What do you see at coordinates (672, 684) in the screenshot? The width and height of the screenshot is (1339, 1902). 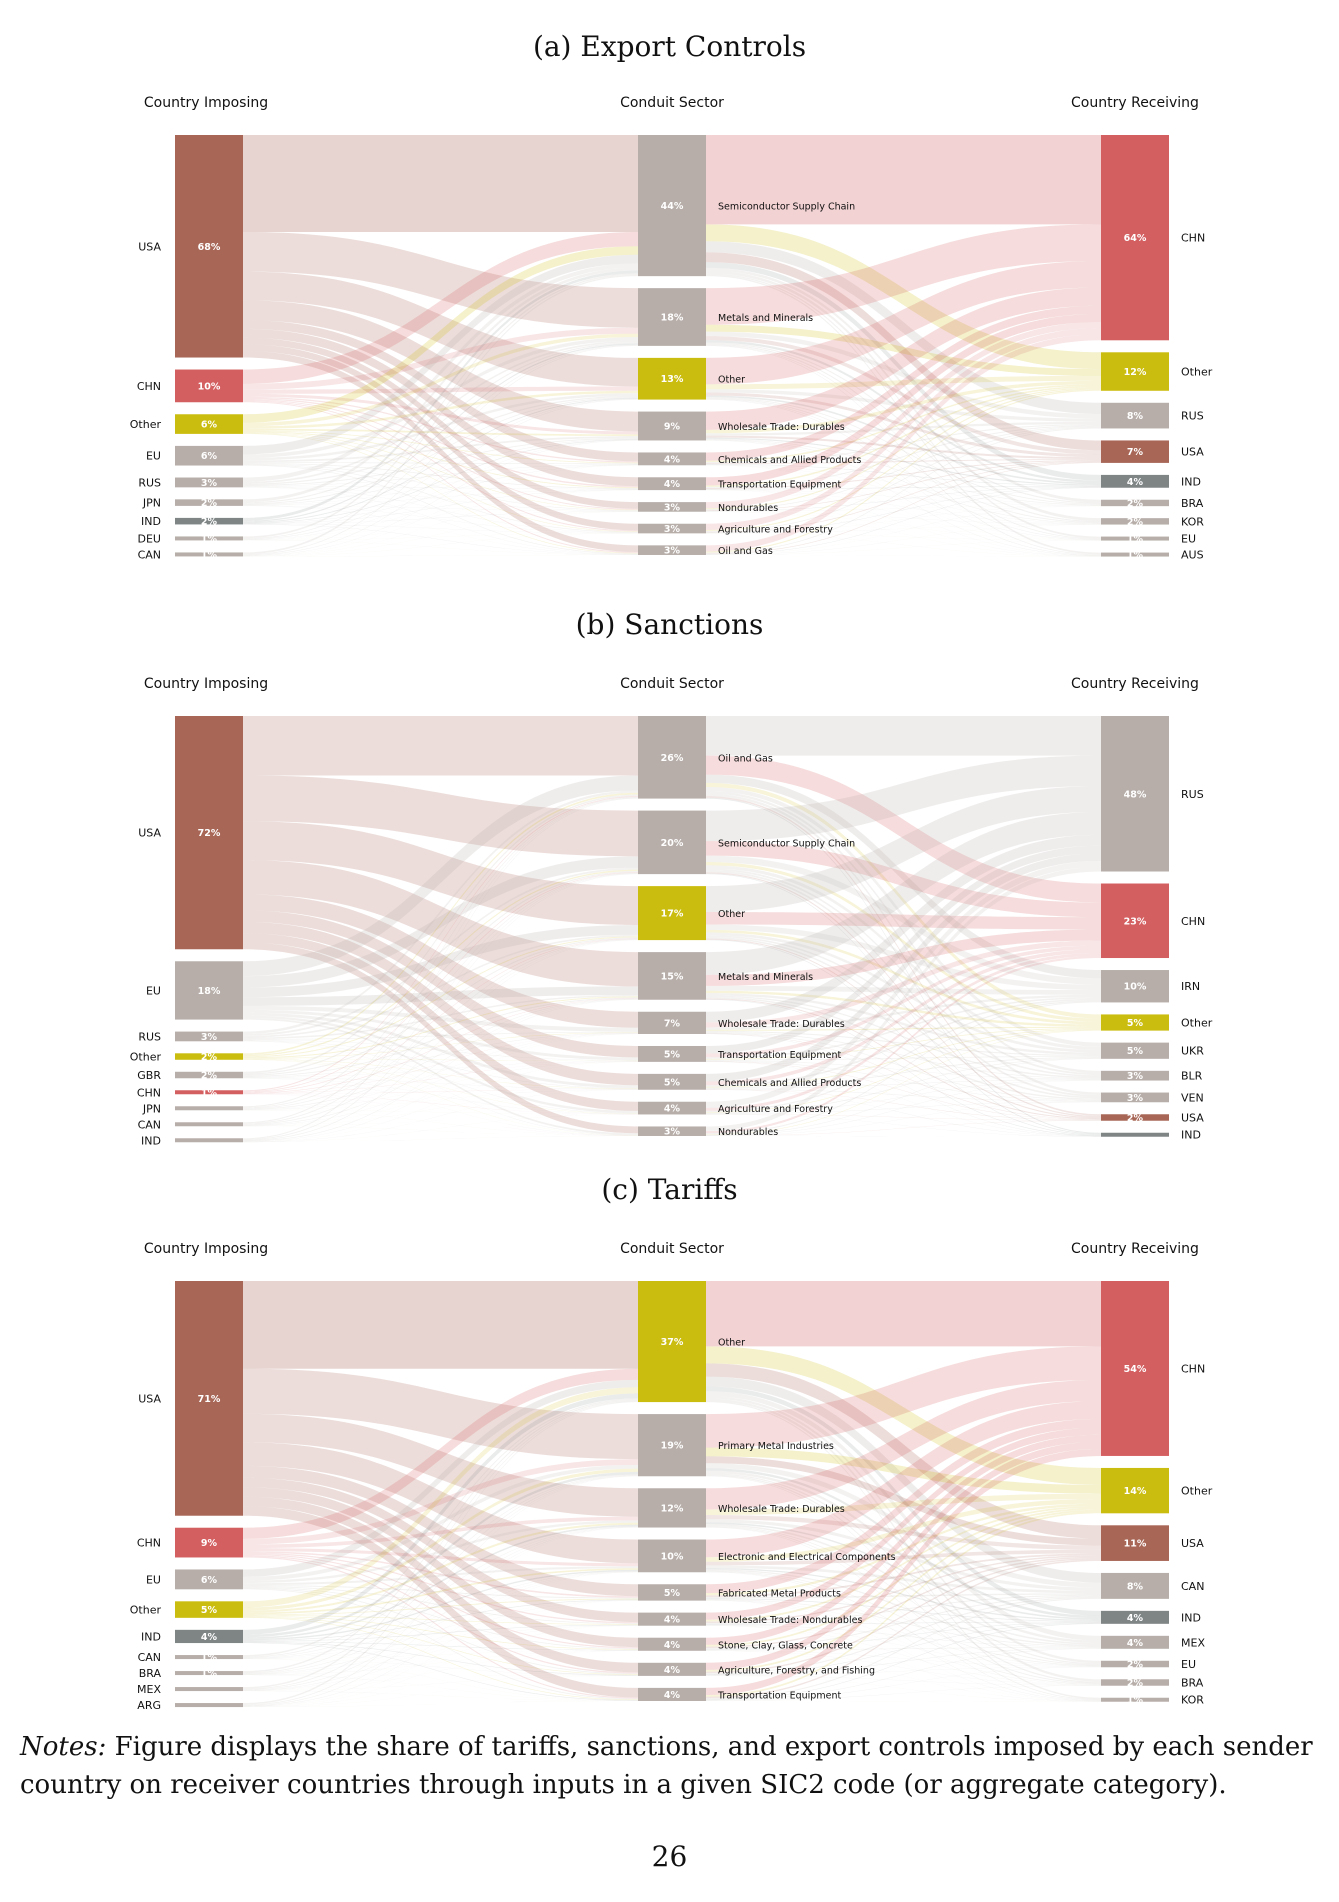 I see `conduit-sector-header: Conduit Sector` at bounding box center [672, 684].